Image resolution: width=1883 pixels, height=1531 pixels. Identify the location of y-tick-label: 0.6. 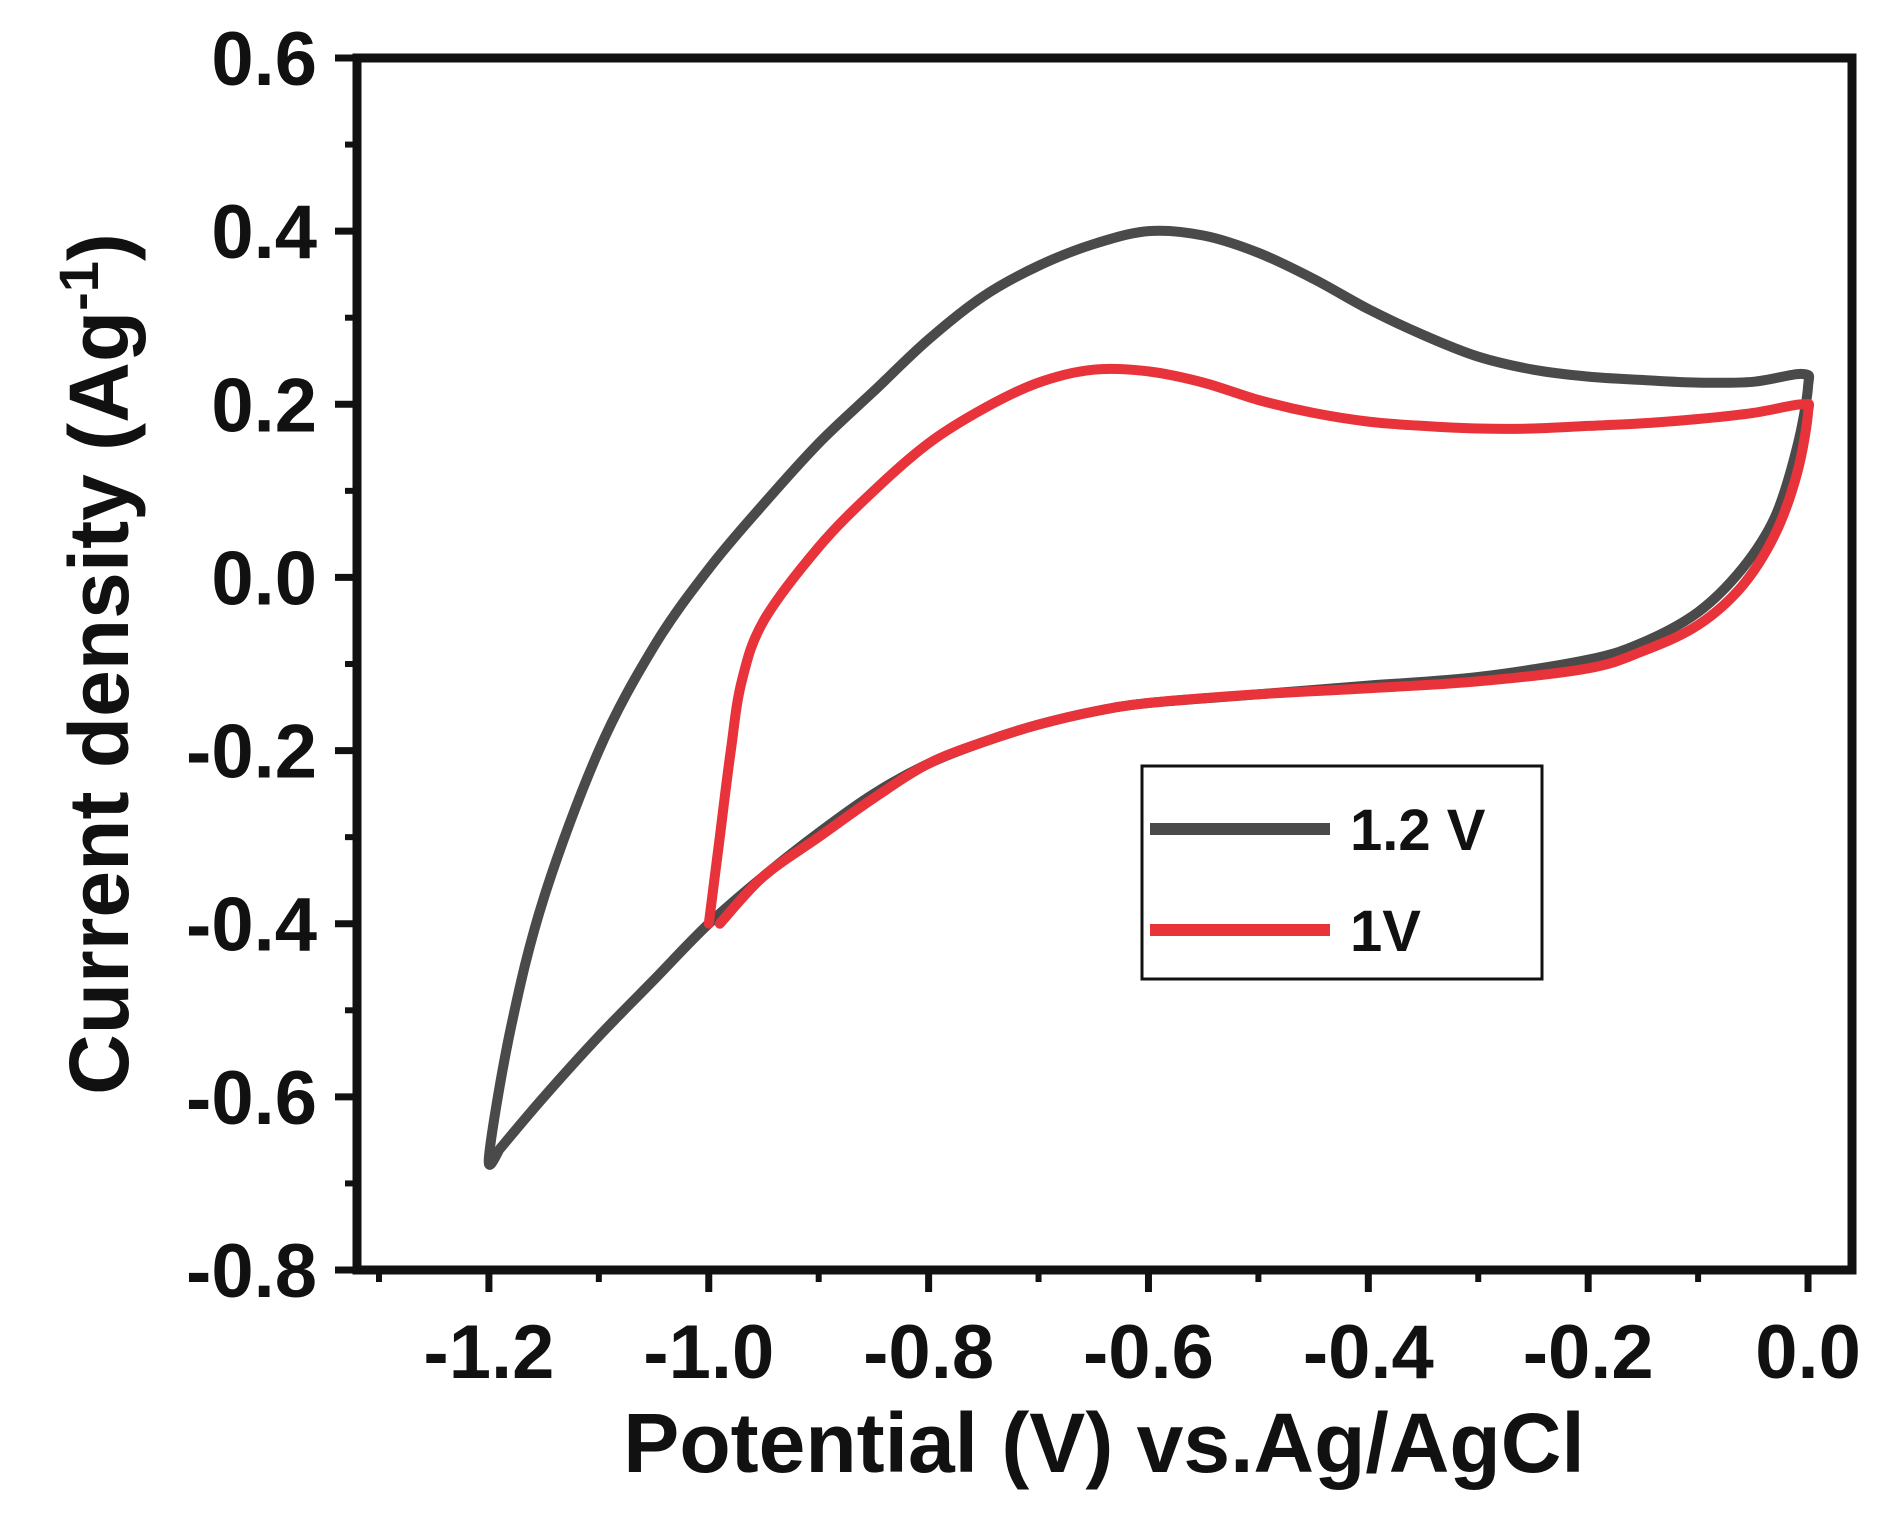
(264, 59).